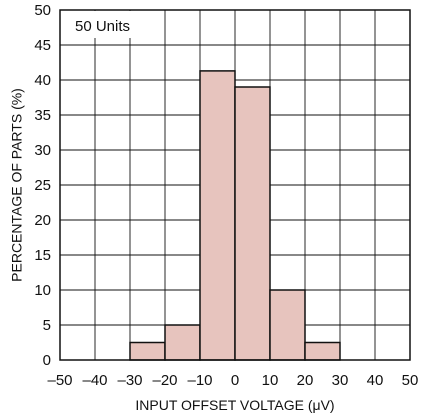 This screenshot has height=419, width=422. Describe the element at coordinates (42, 45) in the screenshot. I see `y-tick-label: 45` at that location.